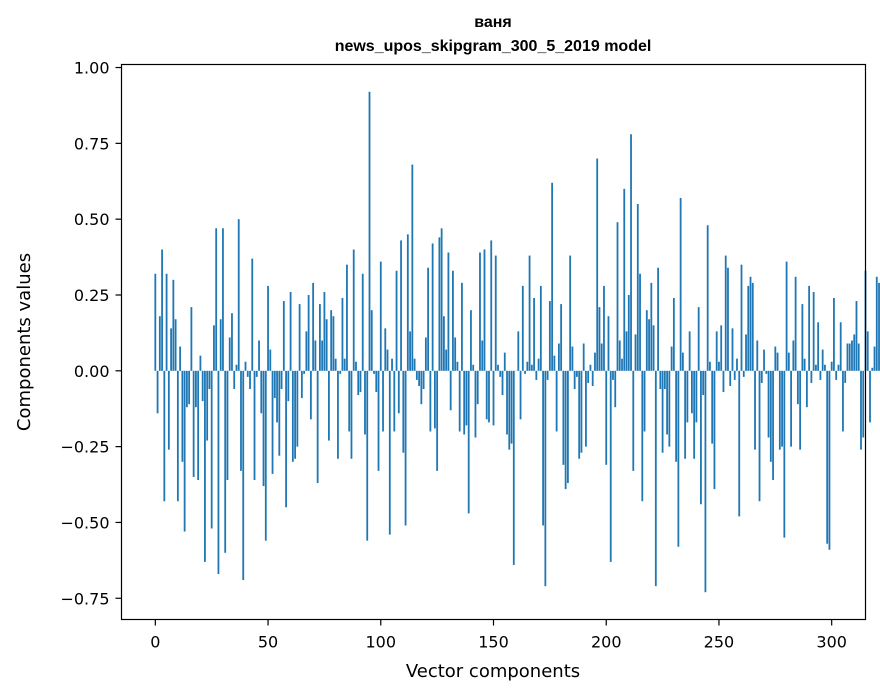 The height and width of the screenshot is (696, 880). What do you see at coordinates (155, 642) in the screenshot?
I see `x-tick-label: 0` at bounding box center [155, 642].